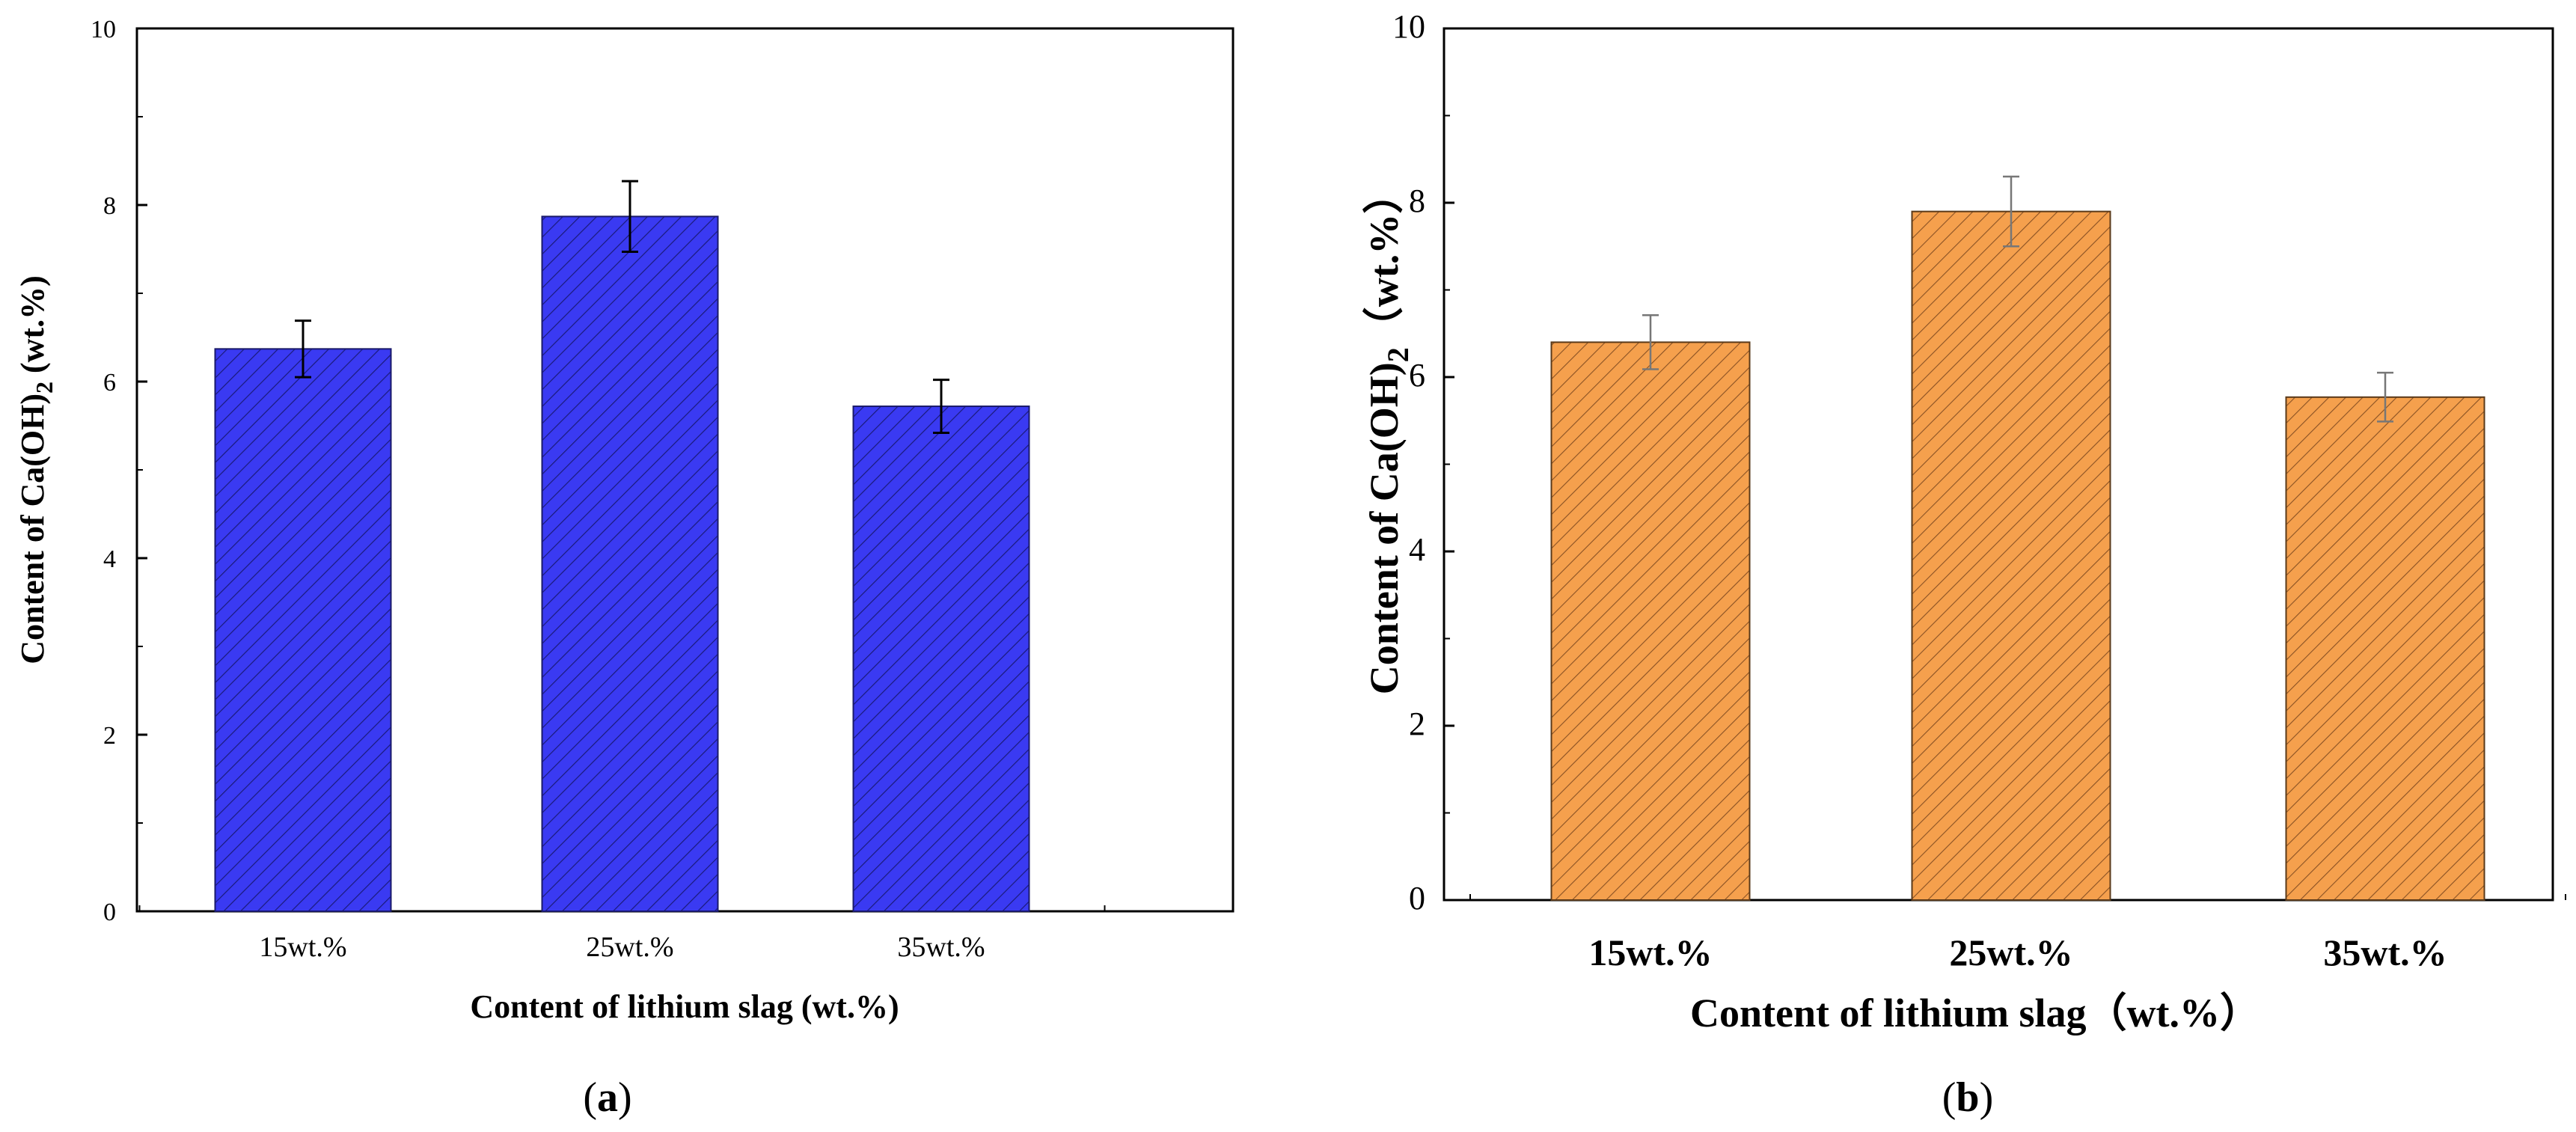 This screenshot has width=2576, height=1132. What do you see at coordinates (1975, 1013) in the screenshot?
I see `chart-b-x-axis-title: Content of lithium slag（wt.%）` at bounding box center [1975, 1013].